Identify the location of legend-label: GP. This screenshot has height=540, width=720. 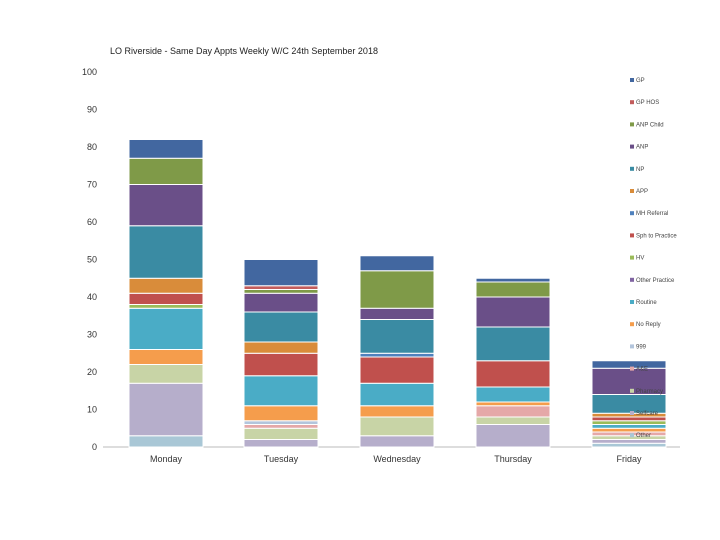
(640, 81).